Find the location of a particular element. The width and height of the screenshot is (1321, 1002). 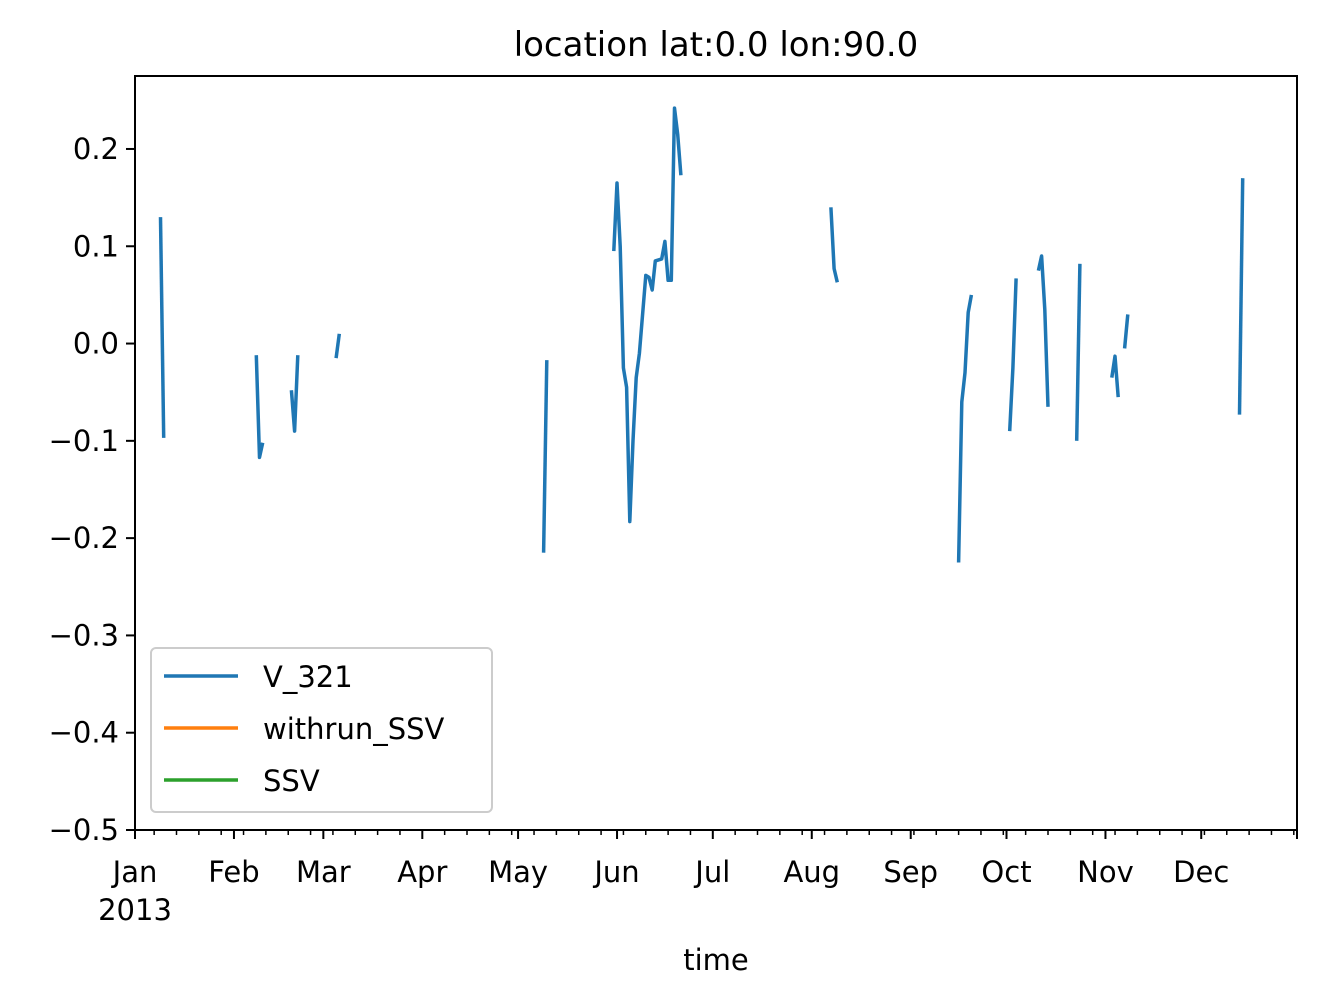

y-tick-label: 0.0 is located at coordinates (96, 344).